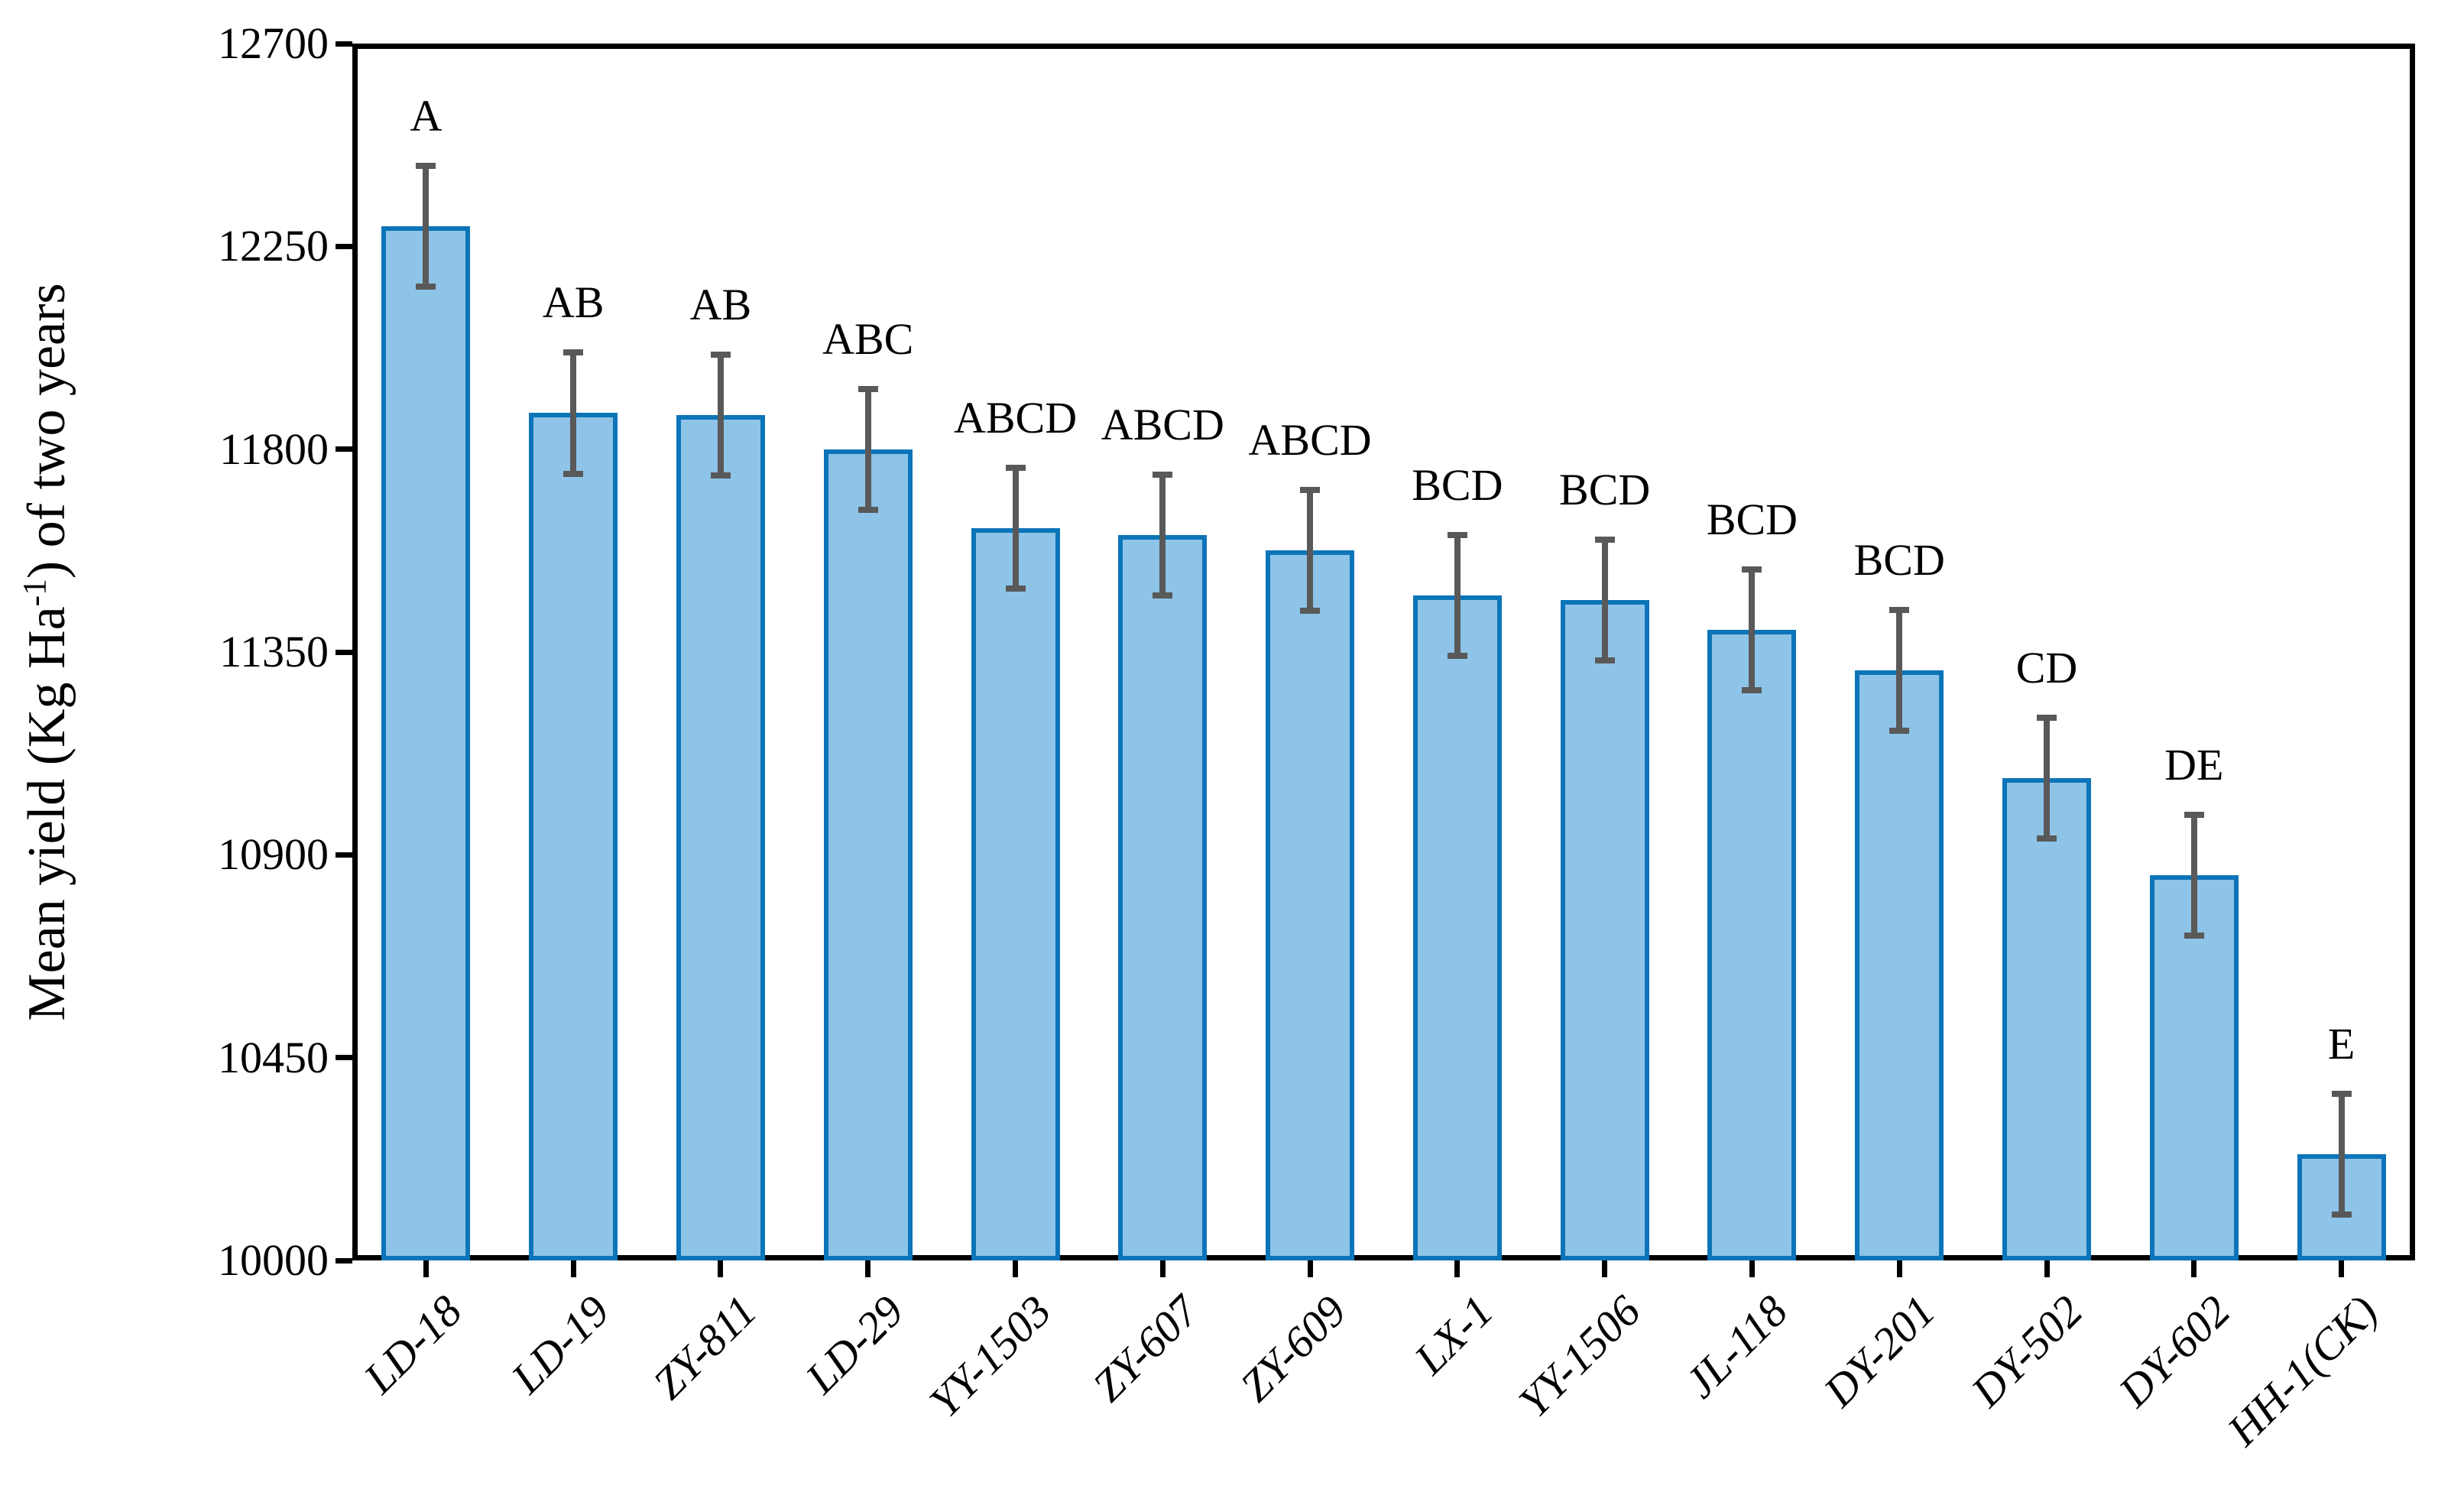  I want to click on y-axis-title-prefix: Mean yield (Kg Ha, so click(47, 813).